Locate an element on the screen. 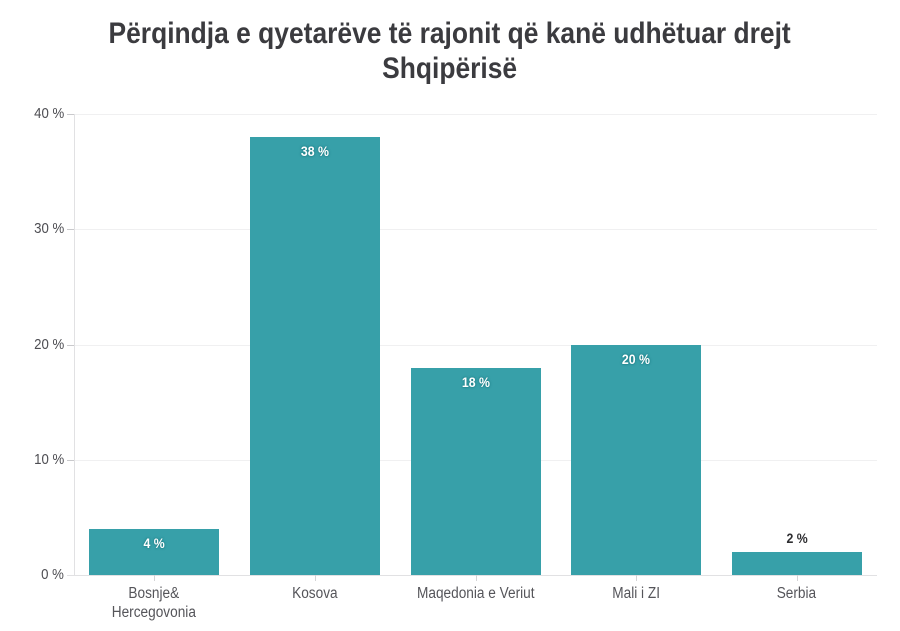 The height and width of the screenshot is (631, 900). y-tick-label-text: 20 % is located at coordinates (48, 344).